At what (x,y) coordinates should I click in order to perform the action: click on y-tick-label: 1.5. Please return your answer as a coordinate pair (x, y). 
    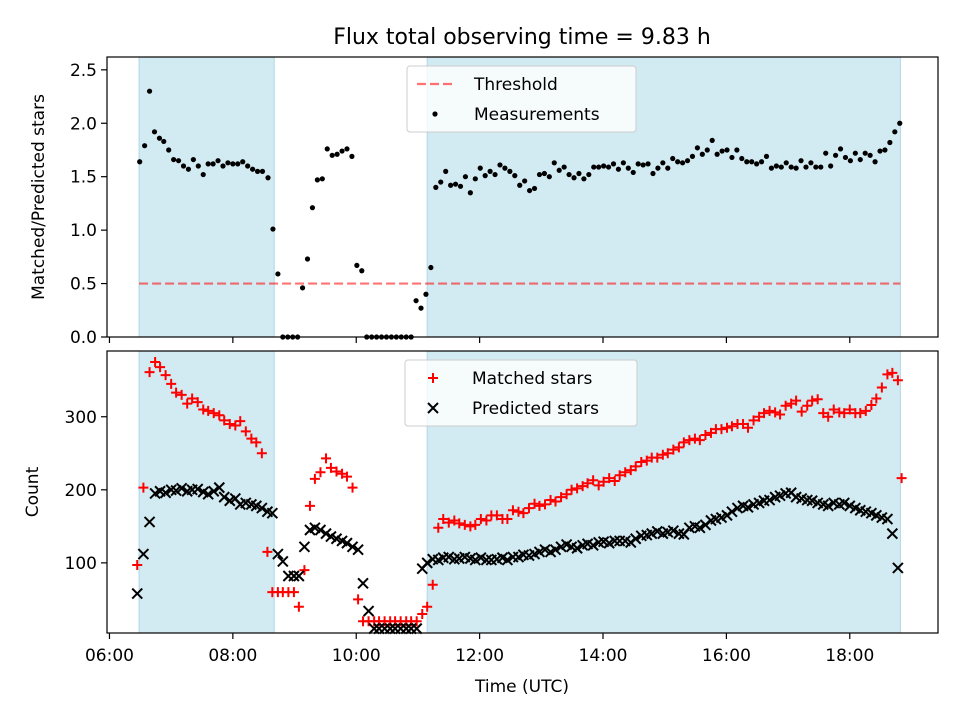
    Looking at the image, I should click on (83, 178).